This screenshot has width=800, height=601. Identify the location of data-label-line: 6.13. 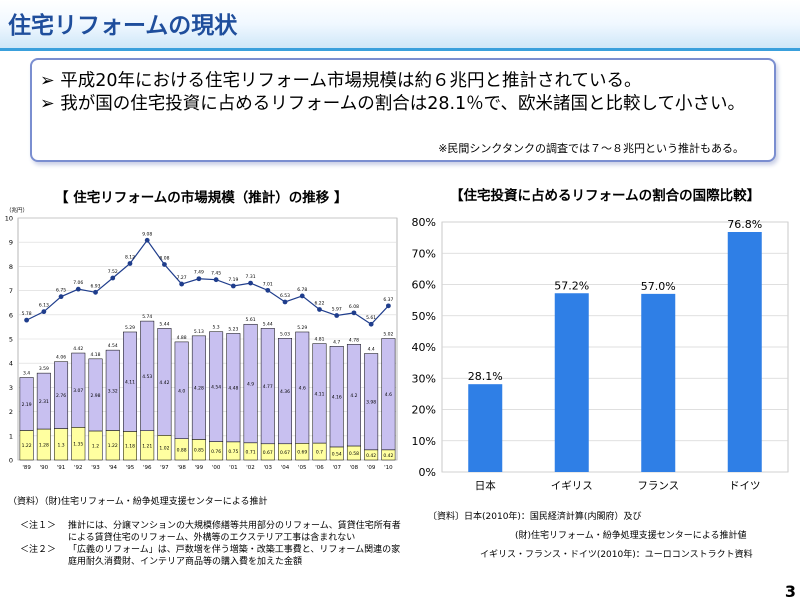
(44, 306).